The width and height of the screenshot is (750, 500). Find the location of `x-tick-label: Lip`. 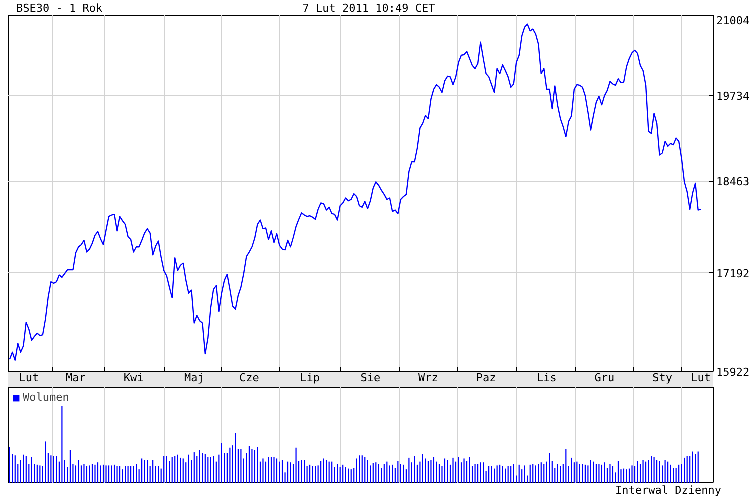

x-tick-label: Lip is located at coordinates (310, 378).